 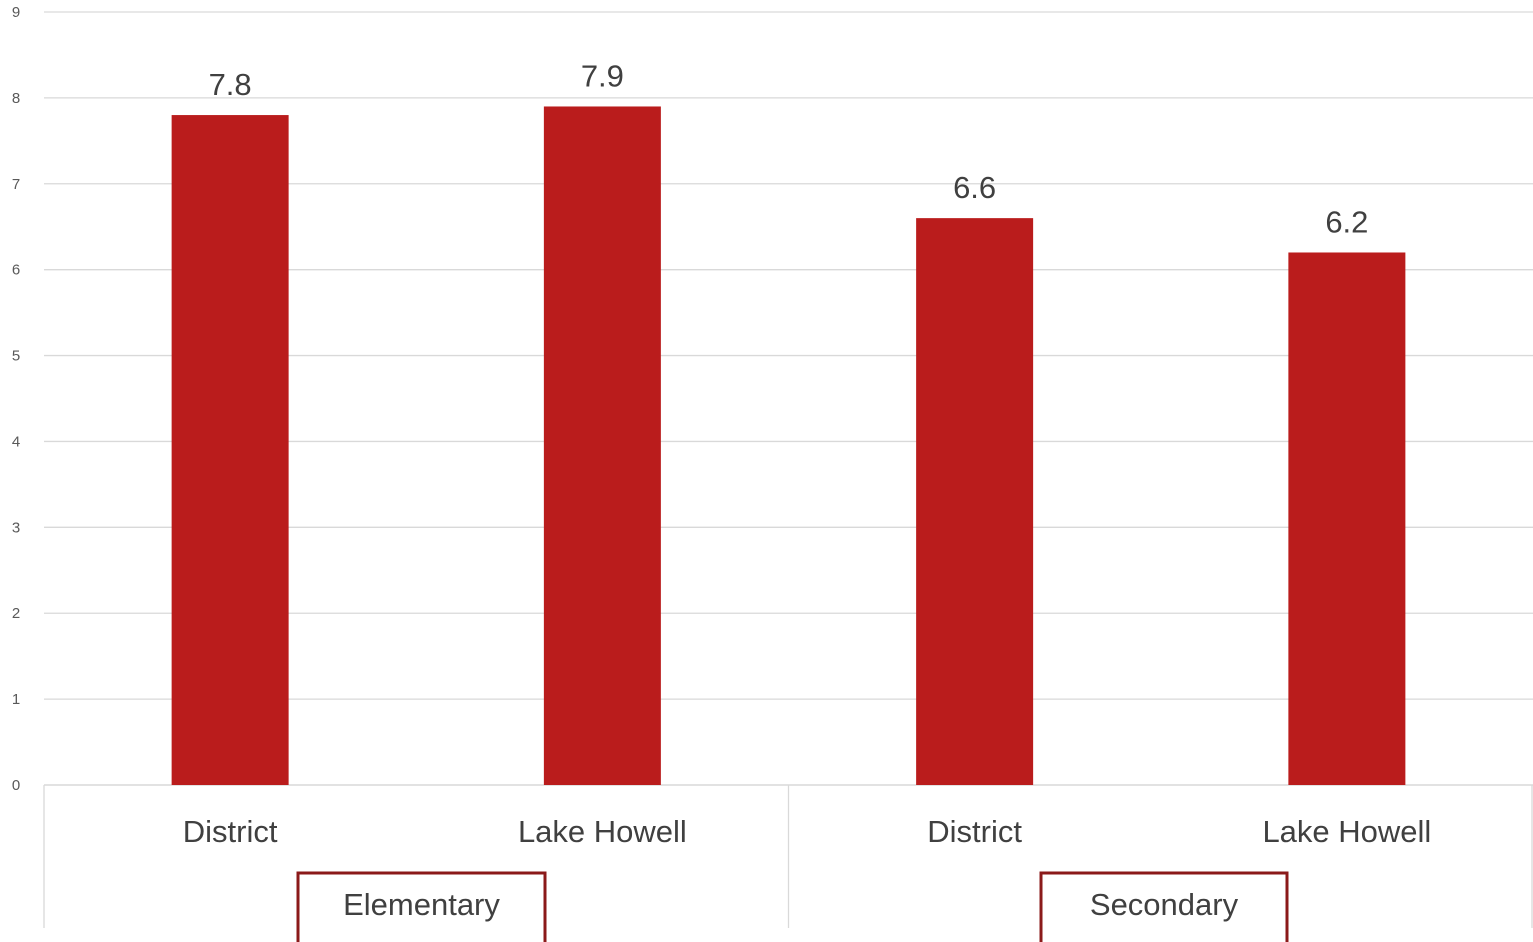 I want to click on y-tick-label: 9, so click(x=16, y=12).